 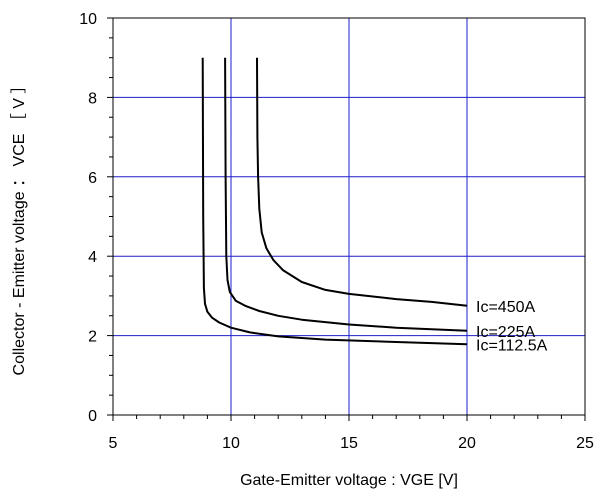 I want to click on x-axis-title: Gate-Emitter voltage : VGE [V], so click(x=349, y=480).